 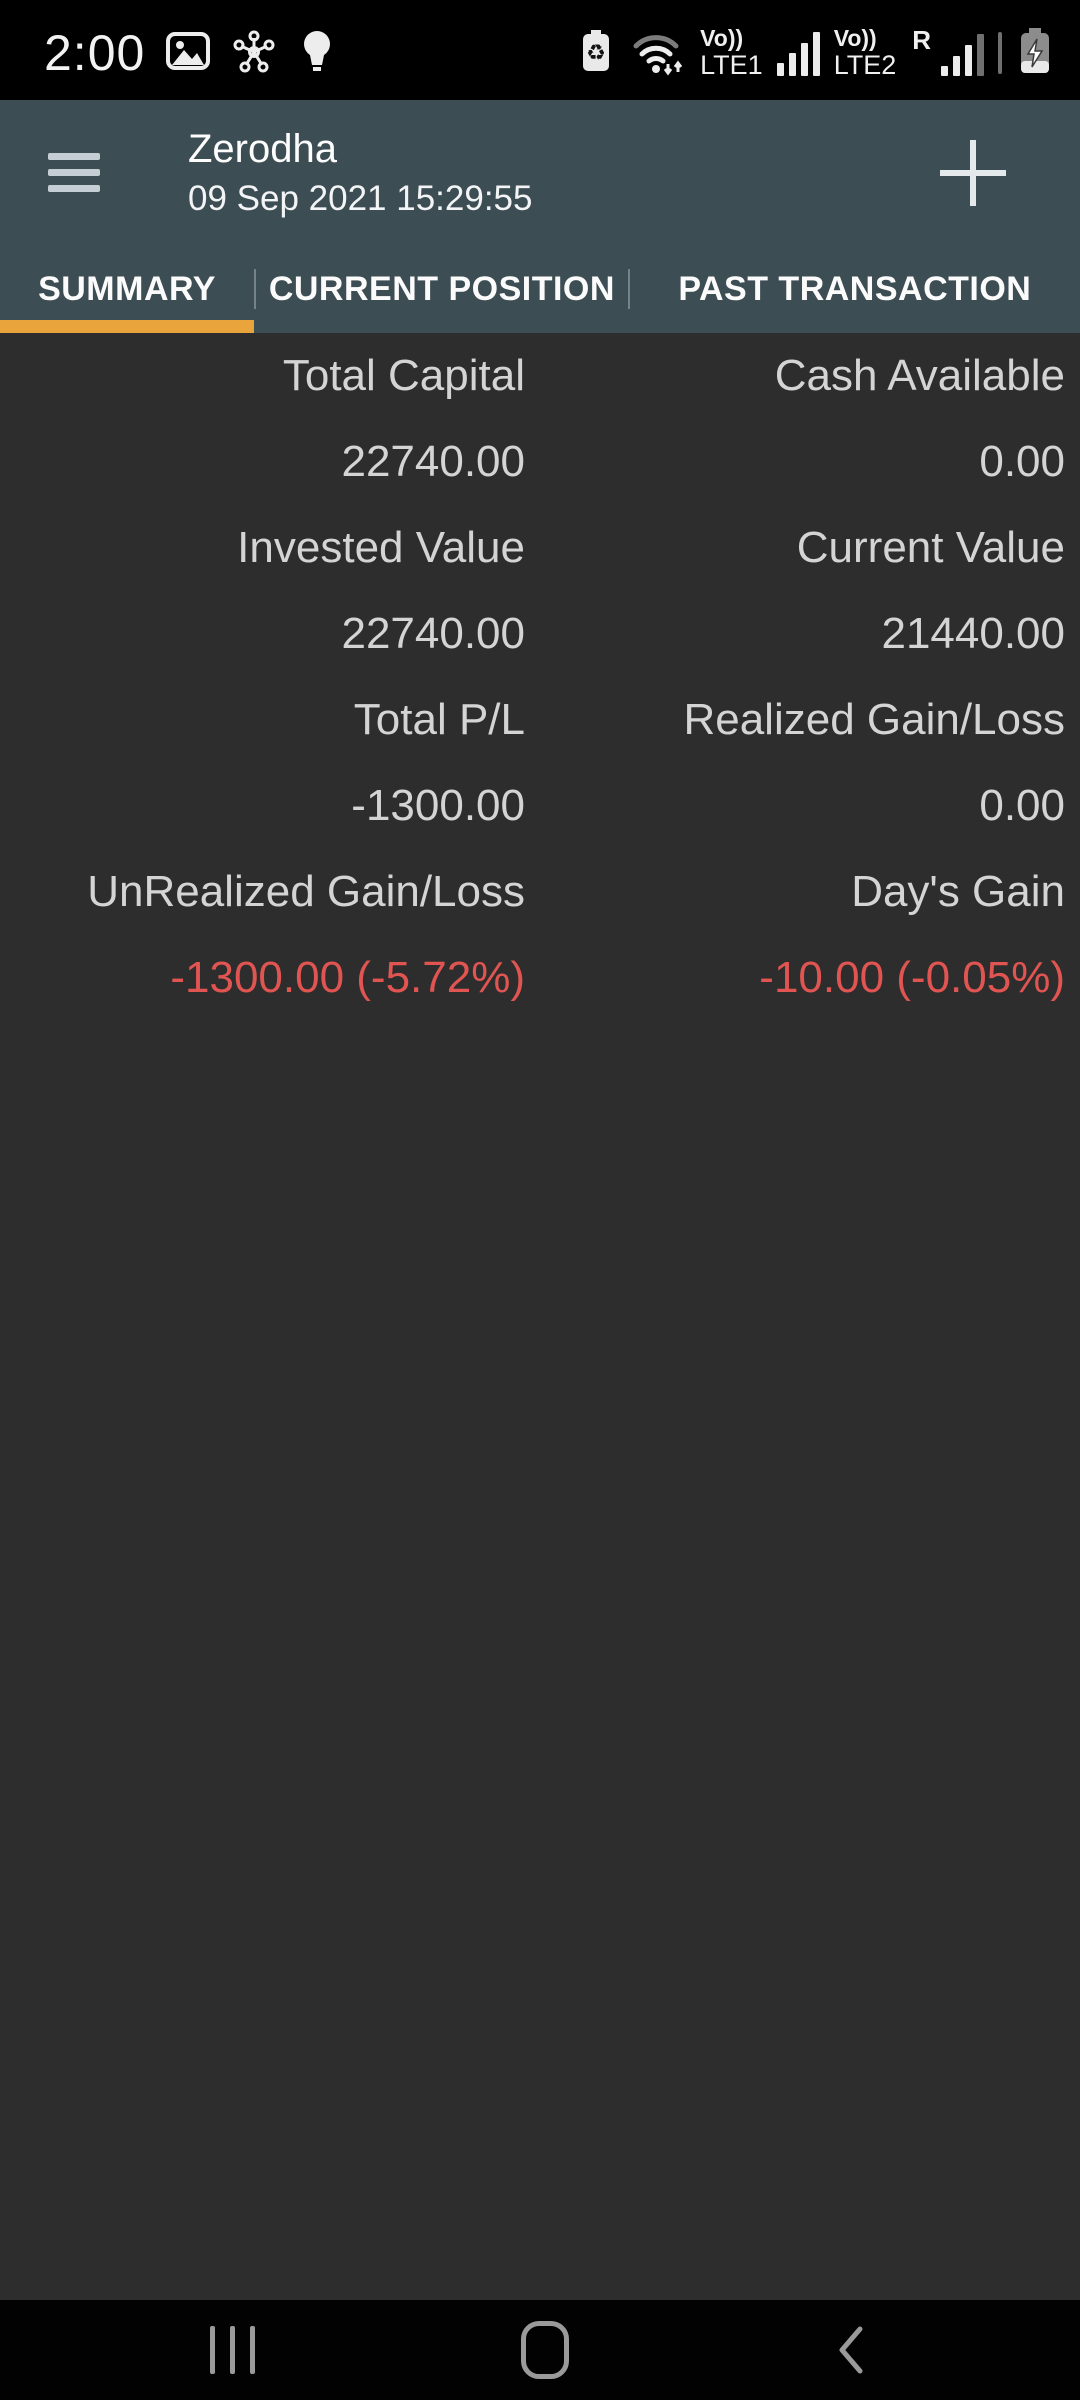 I want to click on flashlight-bulb-icon, so click(x=317, y=53).